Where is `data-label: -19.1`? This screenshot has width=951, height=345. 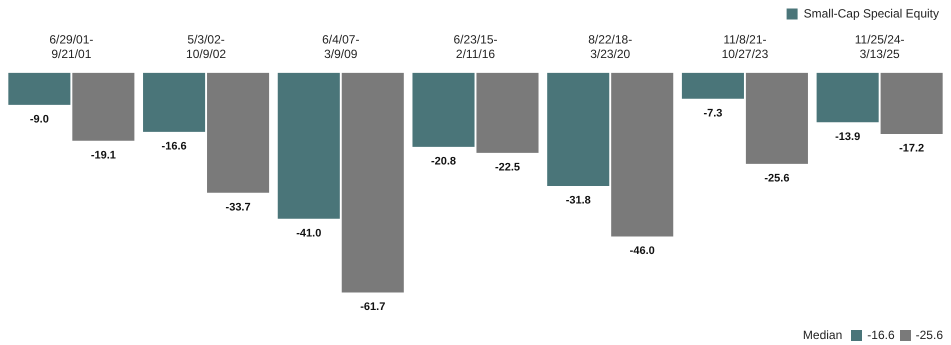 data-label: -19.1 is located at coordinates (103, 155).